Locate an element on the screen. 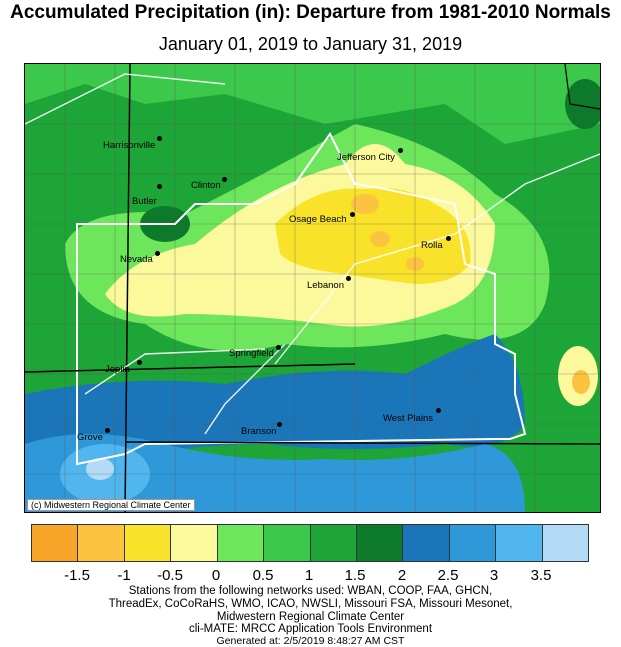 Image resolution: width=621 pixels, height=647 pixels. orange-spot-osage is located at coordinates (365, 204).